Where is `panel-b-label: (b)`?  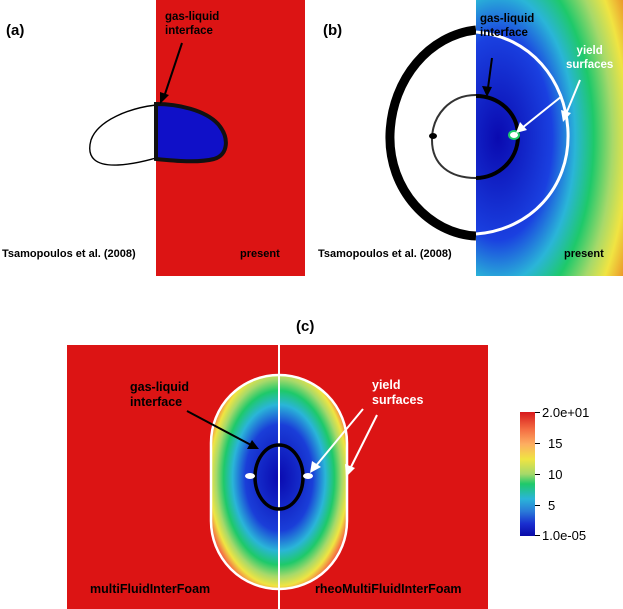
panel-b-label: (b) is located at coordinates (333, 30).